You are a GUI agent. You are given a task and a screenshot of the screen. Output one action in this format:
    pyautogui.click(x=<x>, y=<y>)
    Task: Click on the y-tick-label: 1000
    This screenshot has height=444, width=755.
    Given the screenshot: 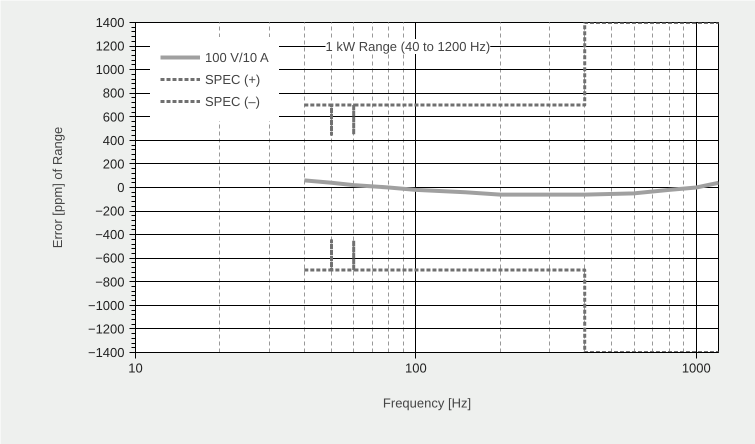 What is the action you would take?
    pyautogui.click(x=110, y=70)
    